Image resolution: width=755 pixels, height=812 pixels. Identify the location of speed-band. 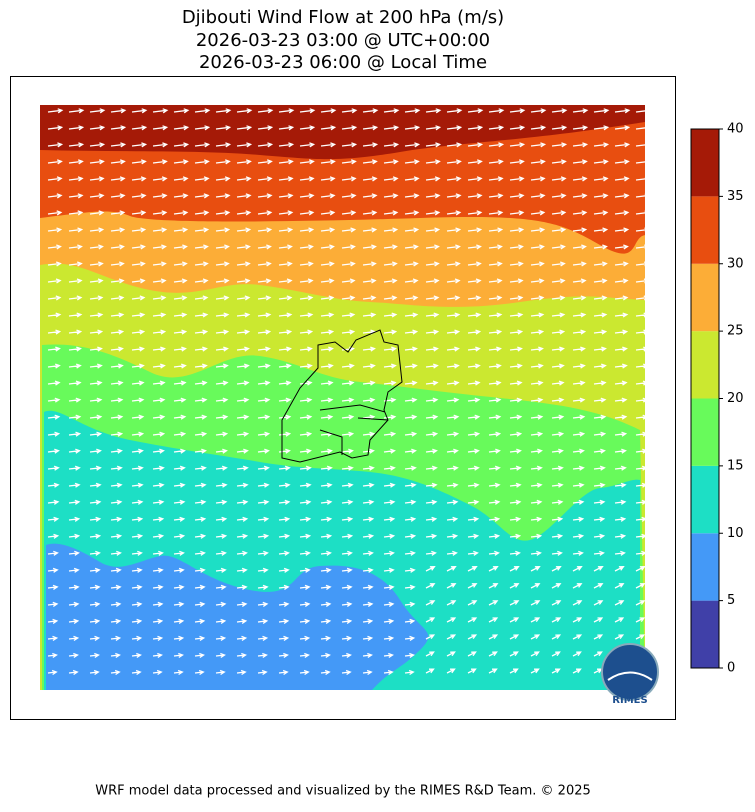
(237, 616).